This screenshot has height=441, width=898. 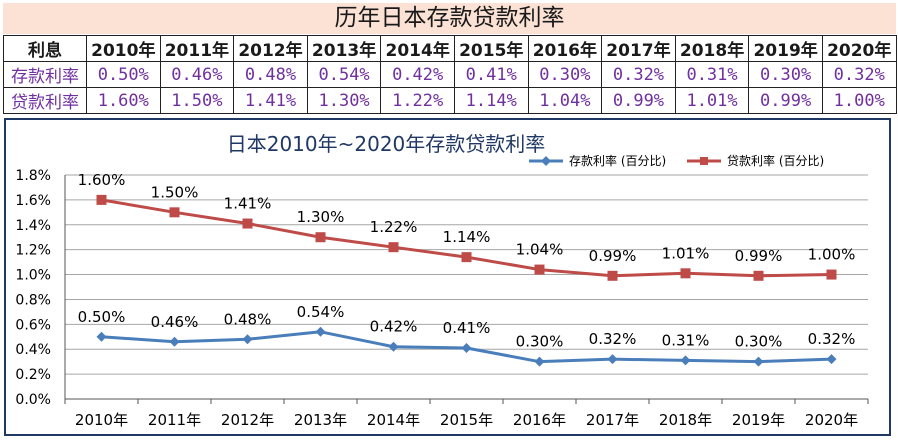 I want to click on x-tick-label: 2015年, so click(x=466, y=420).